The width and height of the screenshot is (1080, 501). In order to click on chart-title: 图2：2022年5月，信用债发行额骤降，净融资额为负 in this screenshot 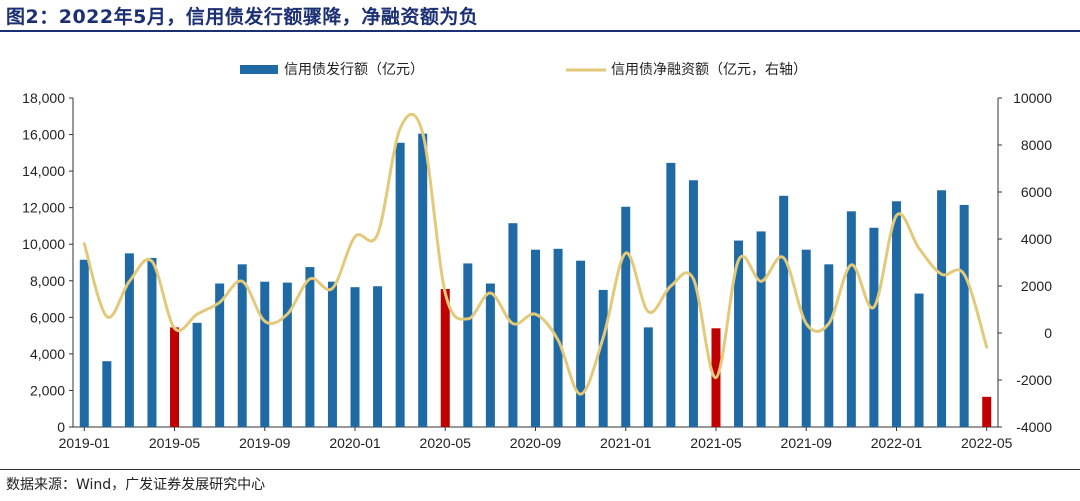, I will do `click(242, 17)`.